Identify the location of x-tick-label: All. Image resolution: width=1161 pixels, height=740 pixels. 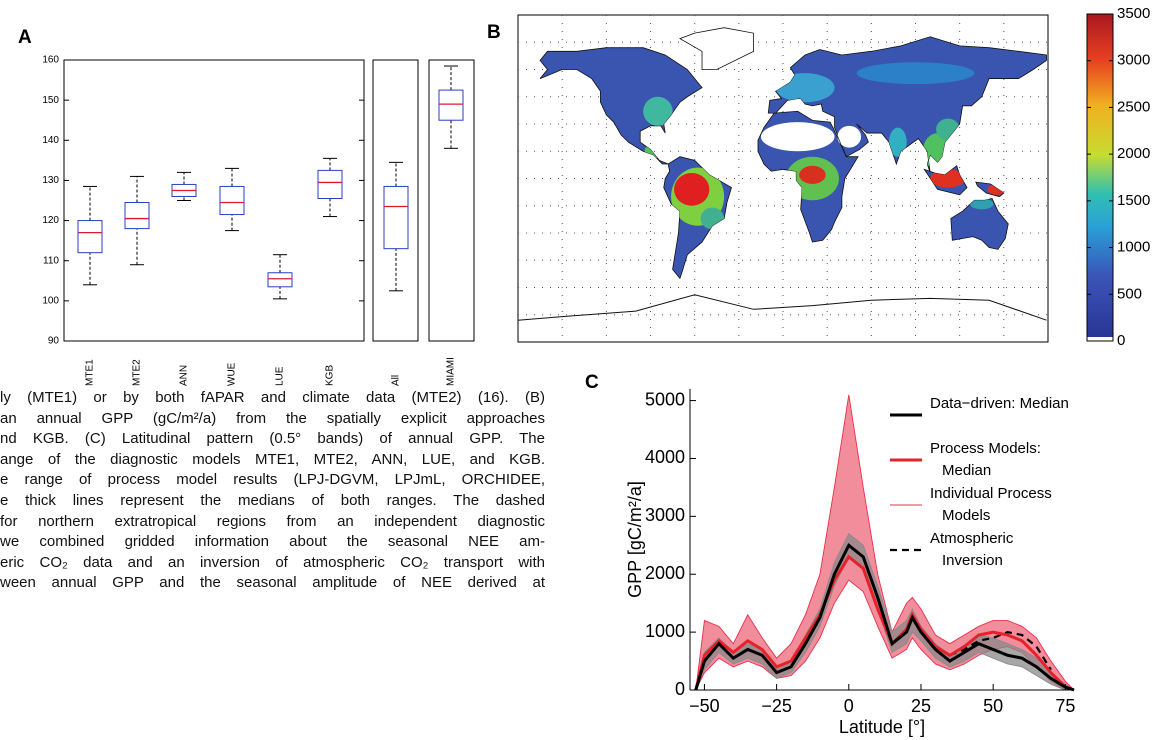
(396, 380).